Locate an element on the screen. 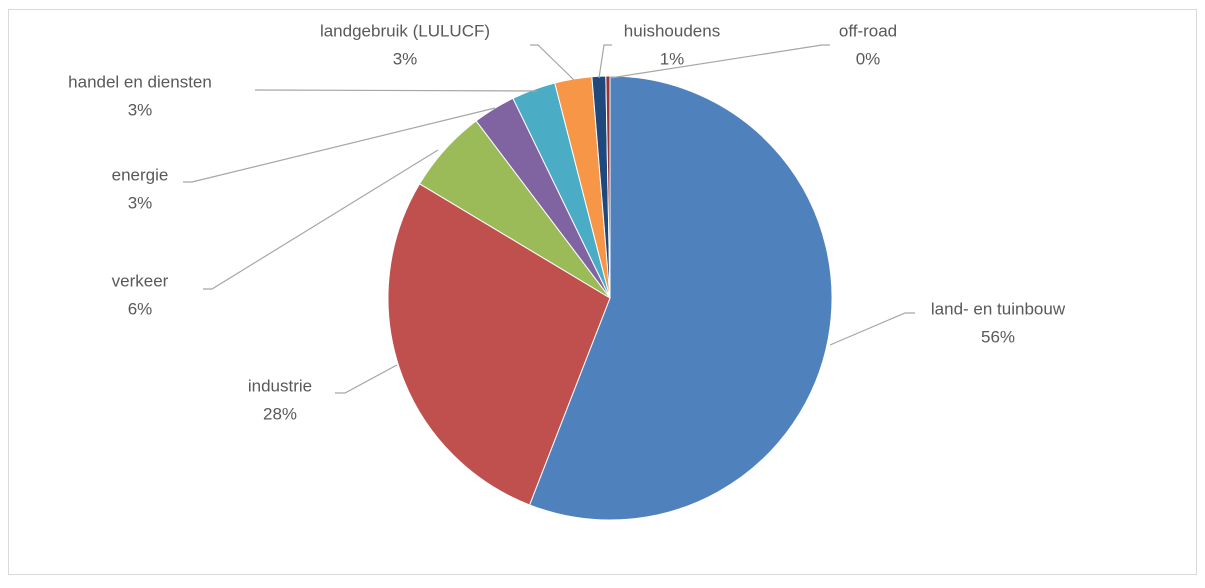 This screenshot has height=588, width=1205. slice-value-label: 1% is located at coordinates (672, 58).